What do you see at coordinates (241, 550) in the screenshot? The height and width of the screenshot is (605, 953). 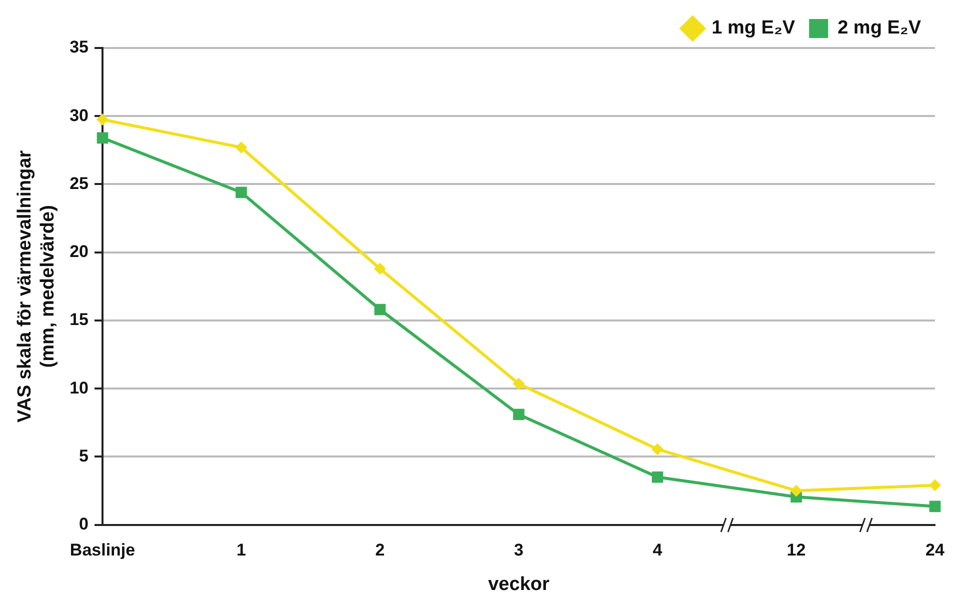 I see `x-tick-label: 1` at bounding box center [241, 550].